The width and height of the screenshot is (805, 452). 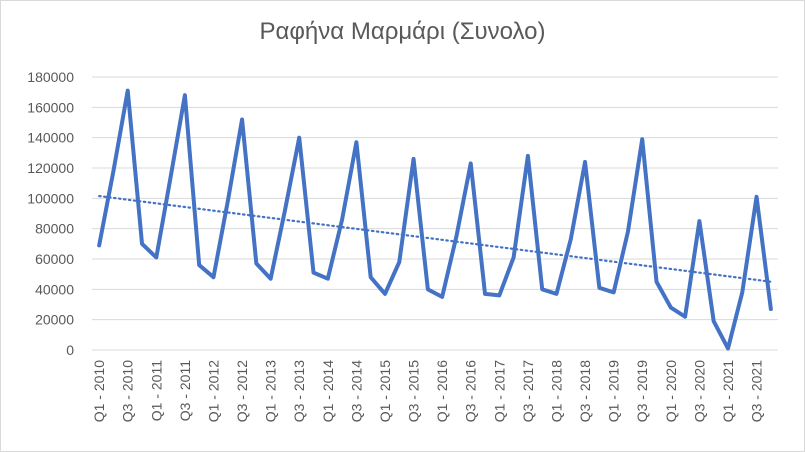 I want to click on x-tick-label: Q1 - 2014, so click(x=328, y=391).